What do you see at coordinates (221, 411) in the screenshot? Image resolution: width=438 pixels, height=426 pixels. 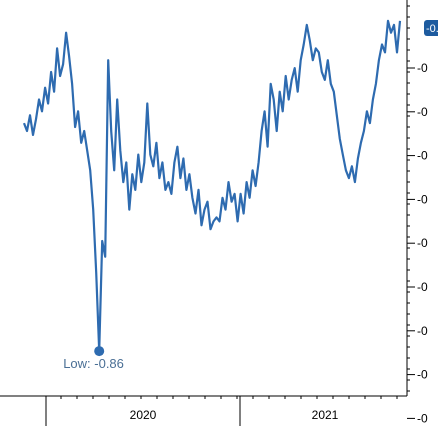 I see `x-axis-ticks: 2020 2021` at bounding box center [221, 411].